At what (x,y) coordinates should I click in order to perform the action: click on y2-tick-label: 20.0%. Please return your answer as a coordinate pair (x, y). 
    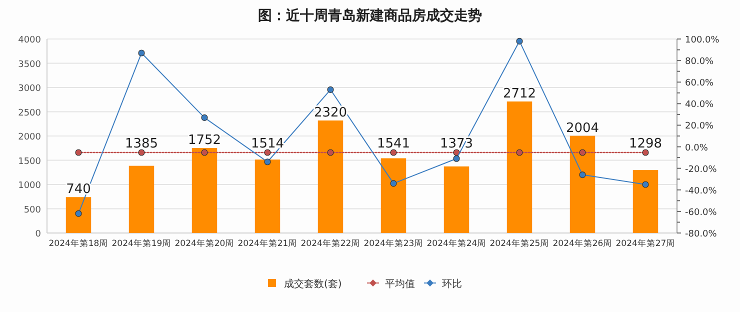
    Looking at the image, I should click on (699, 127).